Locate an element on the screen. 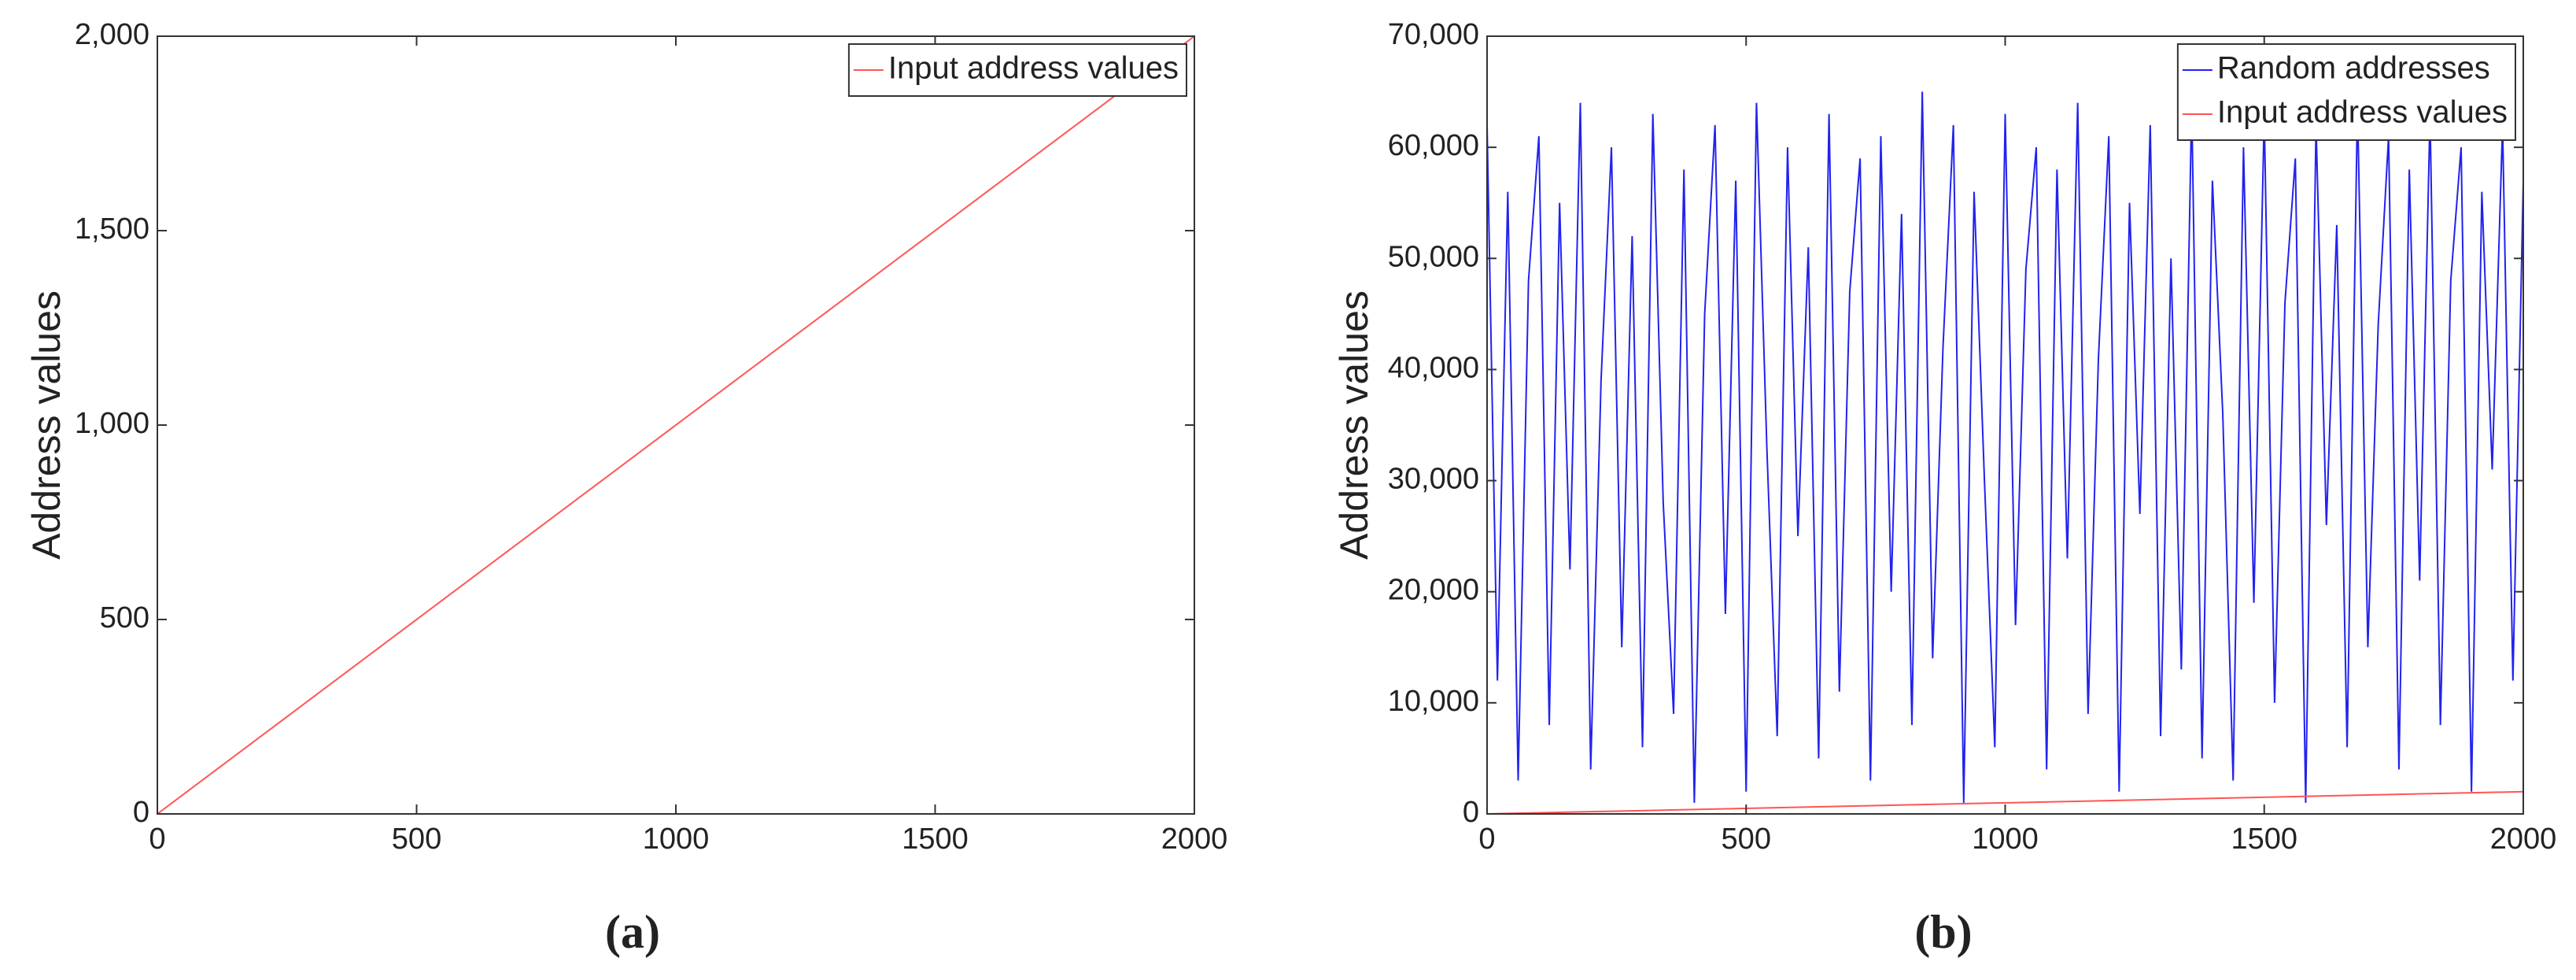 Image resolution: width=2576 pixels, height=980 pixels. legend: Random addresses Input address values is located at coordinates (2346, 92).